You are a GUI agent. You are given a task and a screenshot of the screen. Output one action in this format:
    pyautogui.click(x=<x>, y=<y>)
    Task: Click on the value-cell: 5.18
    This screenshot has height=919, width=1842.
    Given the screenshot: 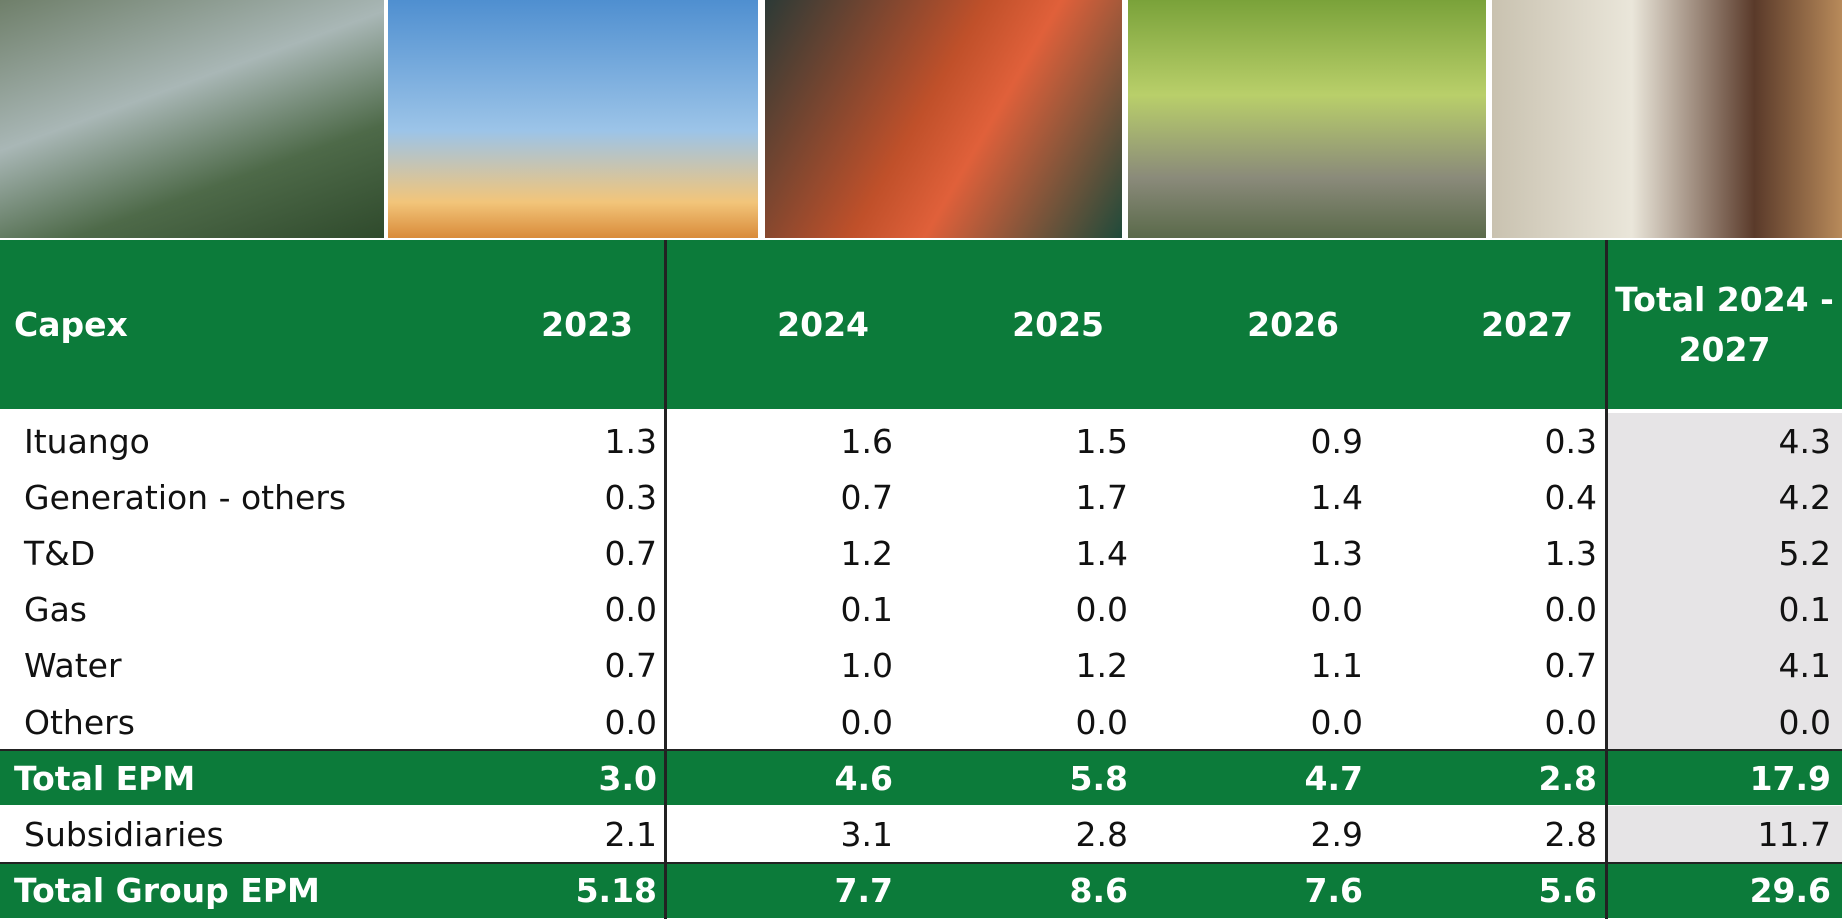 What is the action you would take?
    pyautogui.click(x=616, y=891)
    